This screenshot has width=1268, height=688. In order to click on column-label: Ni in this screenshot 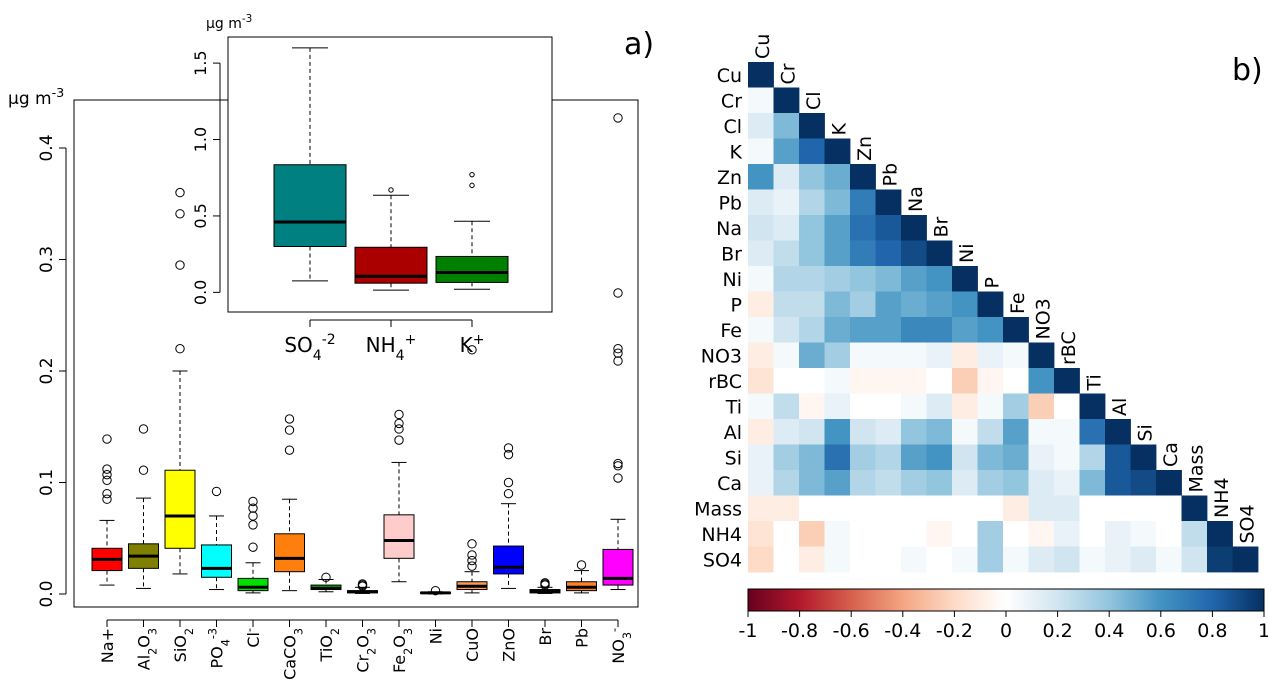, I will do `click(967, 254)`.